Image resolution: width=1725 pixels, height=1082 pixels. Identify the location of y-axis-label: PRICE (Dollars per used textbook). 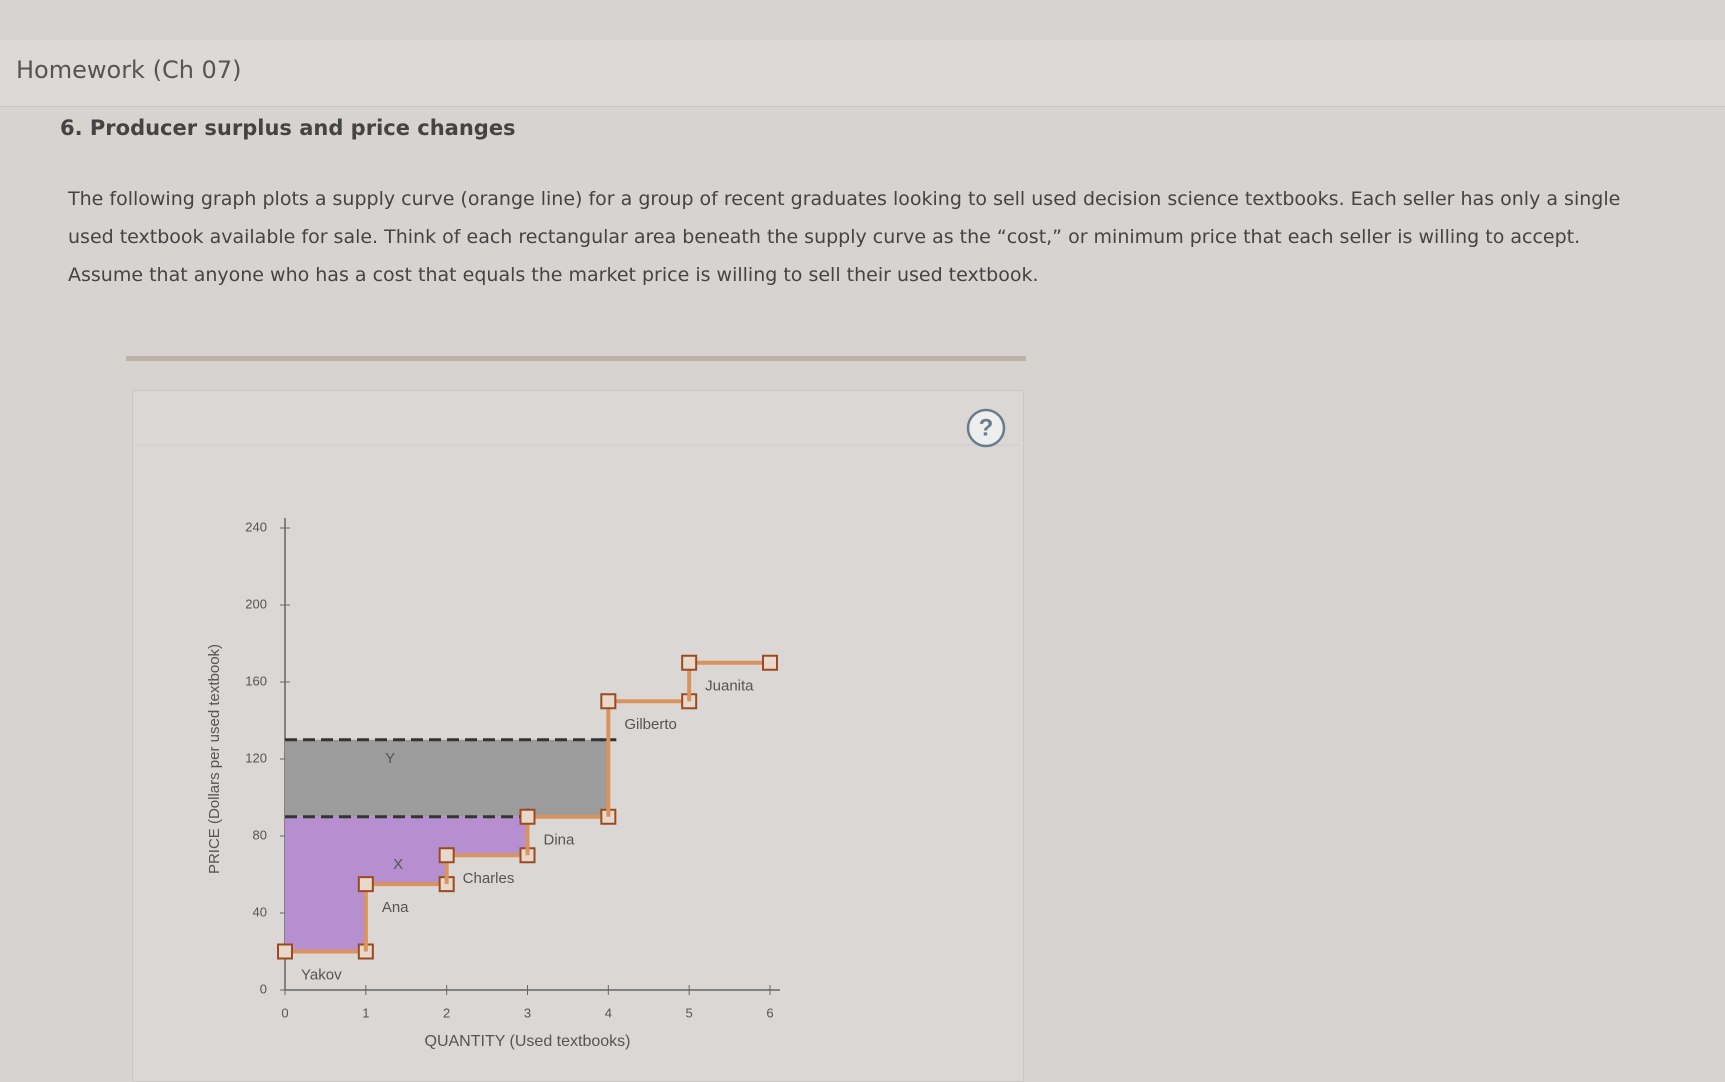
(214, 759).